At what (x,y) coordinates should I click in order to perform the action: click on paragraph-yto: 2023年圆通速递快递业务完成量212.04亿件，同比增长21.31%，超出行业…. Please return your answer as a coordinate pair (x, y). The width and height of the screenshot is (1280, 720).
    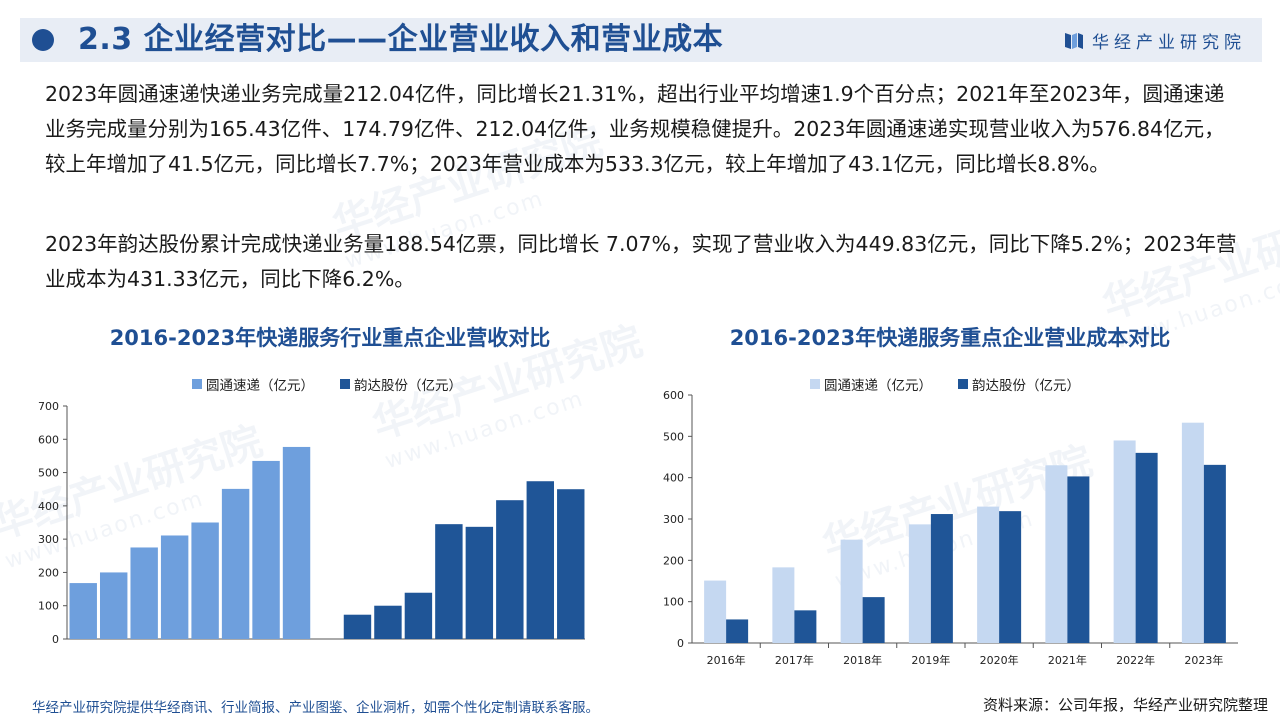
    Looking at the image, I should click on (635, 129).